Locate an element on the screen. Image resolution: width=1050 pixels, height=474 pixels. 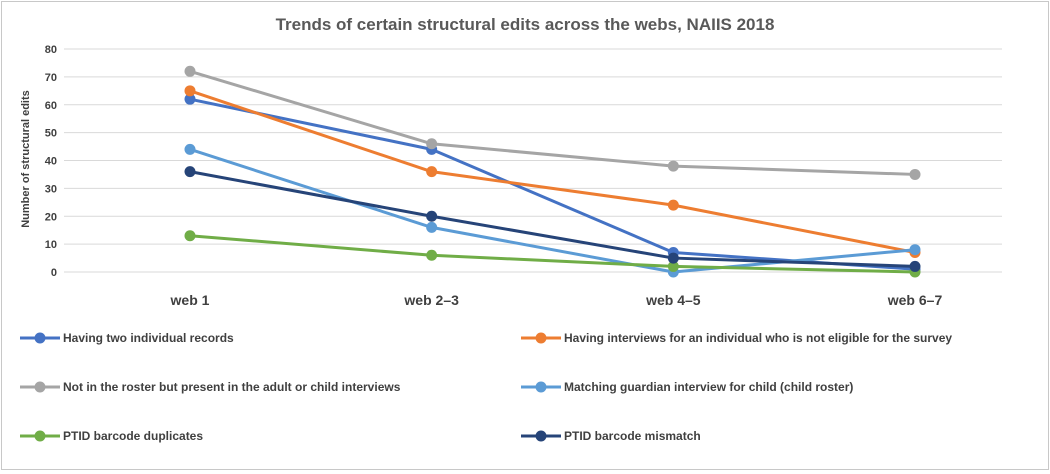
legend-label: PTID barcode duplicates is located at coordinates (133, 436).